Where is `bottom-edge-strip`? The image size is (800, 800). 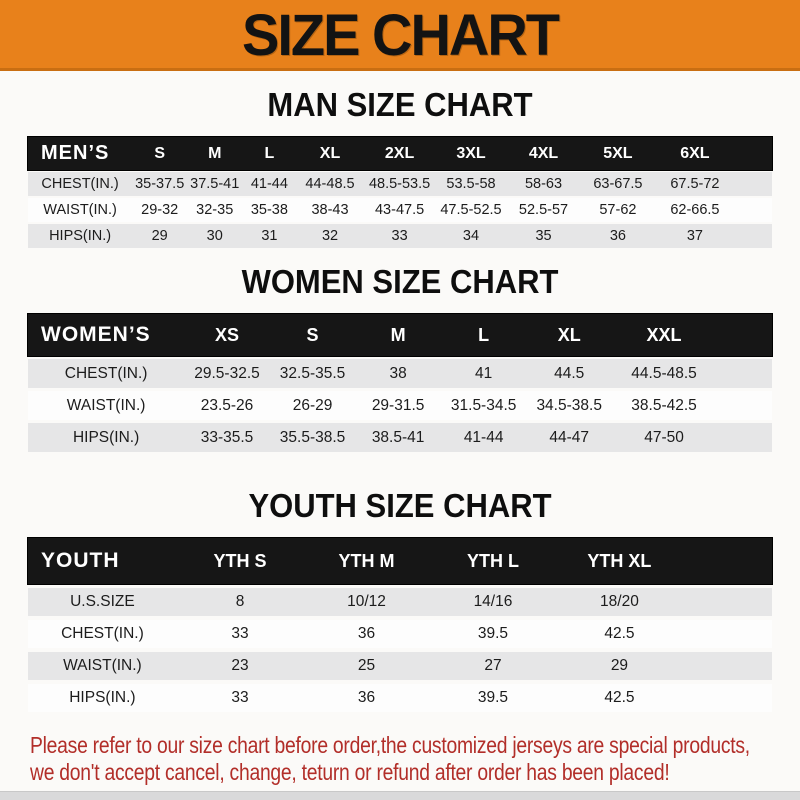
bottom-edge-strip is located at coordinates (400, 795).